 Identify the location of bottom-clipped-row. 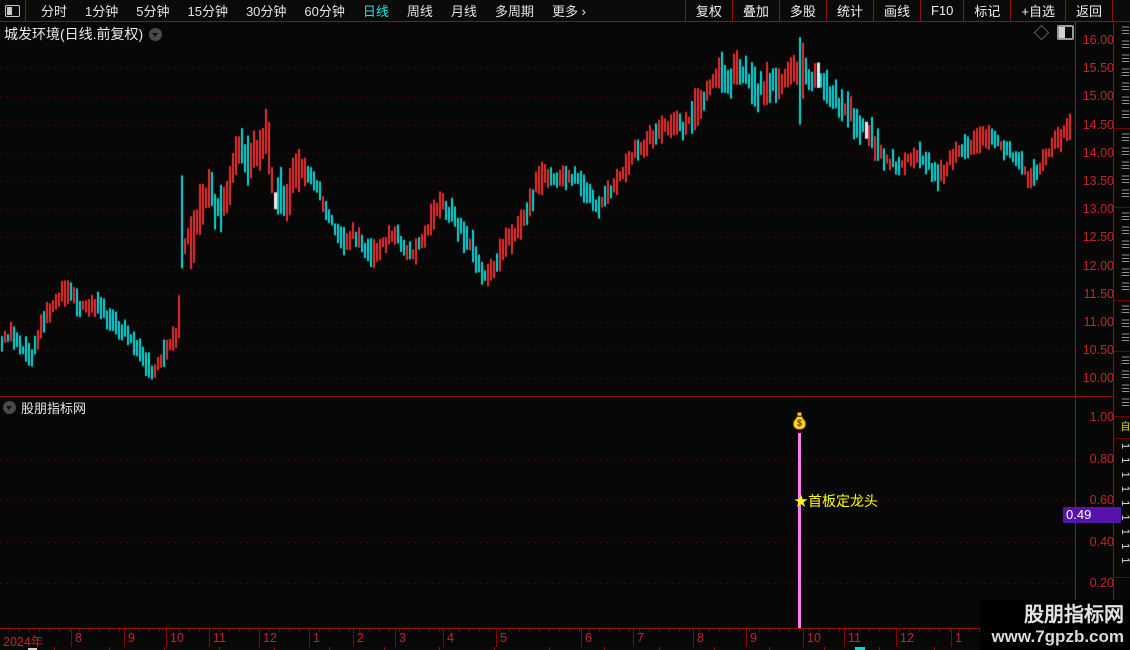
(556, 648).